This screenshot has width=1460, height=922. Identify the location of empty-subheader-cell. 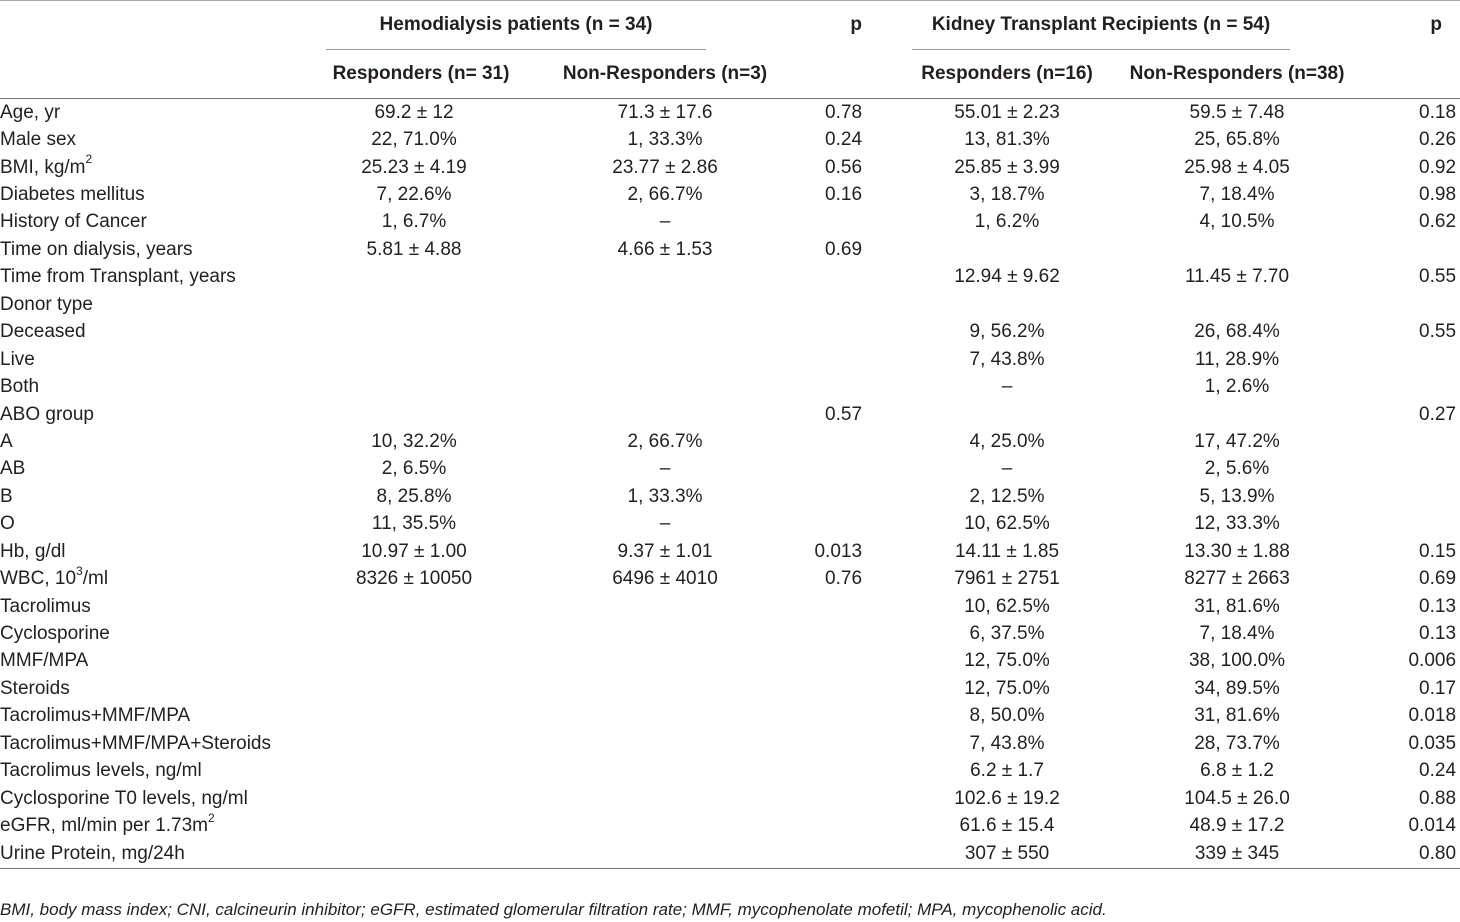
(163, 74).